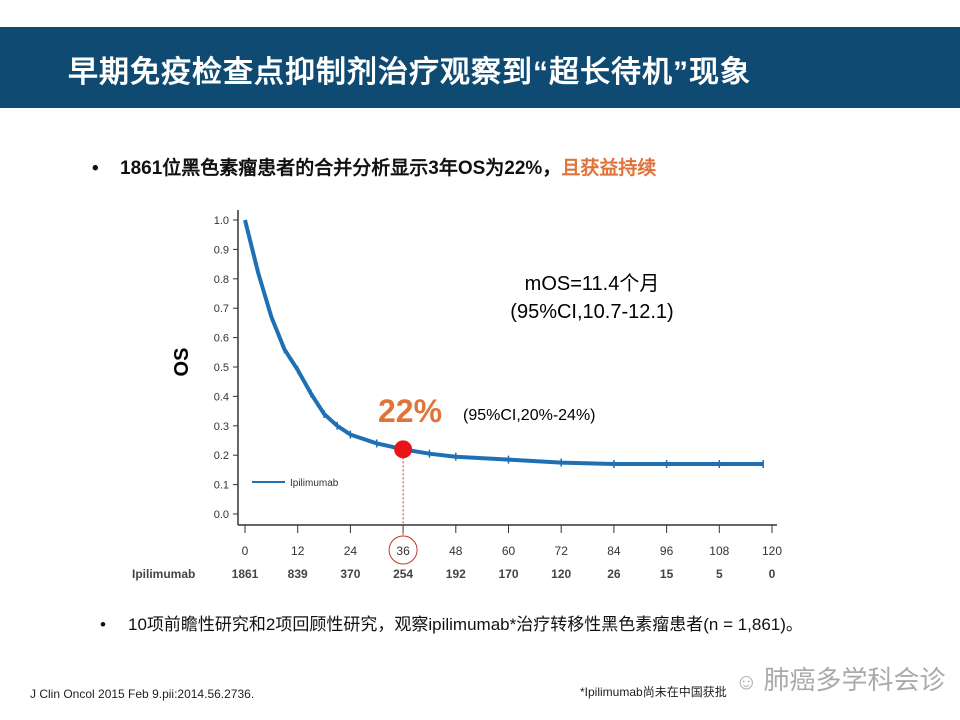 The image size is (960, 720). What do you see at coordinates (653, 692) in the screenshot?
I see `footnote: *Ipilimumab尚未在中国获批` at bounding box center [653, 692].